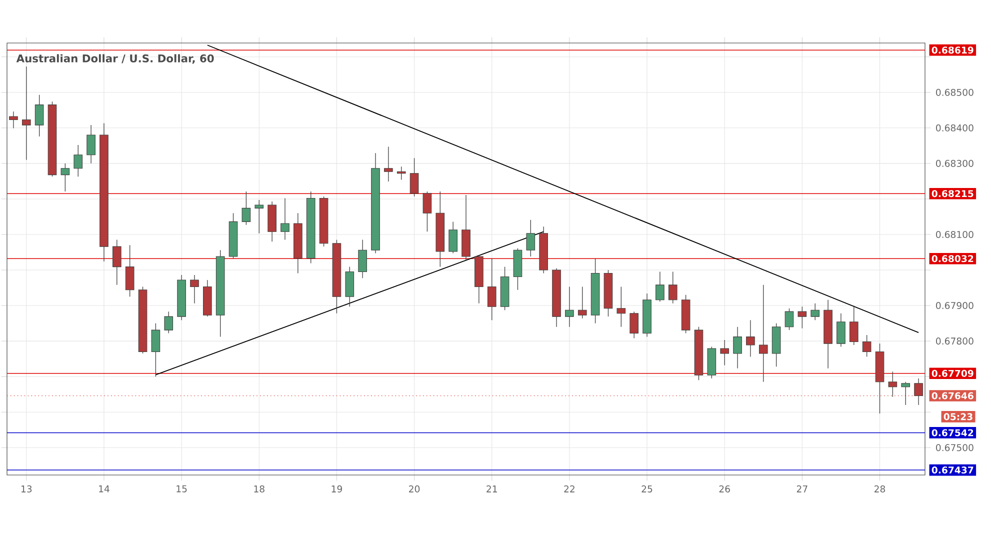 Image resolution: width=991 pixels, height=539 pixels. What do you see at coordinates (104, 488) in the screenshot?
I see `x-tick-label: 14` at bounding box center [104, 488].